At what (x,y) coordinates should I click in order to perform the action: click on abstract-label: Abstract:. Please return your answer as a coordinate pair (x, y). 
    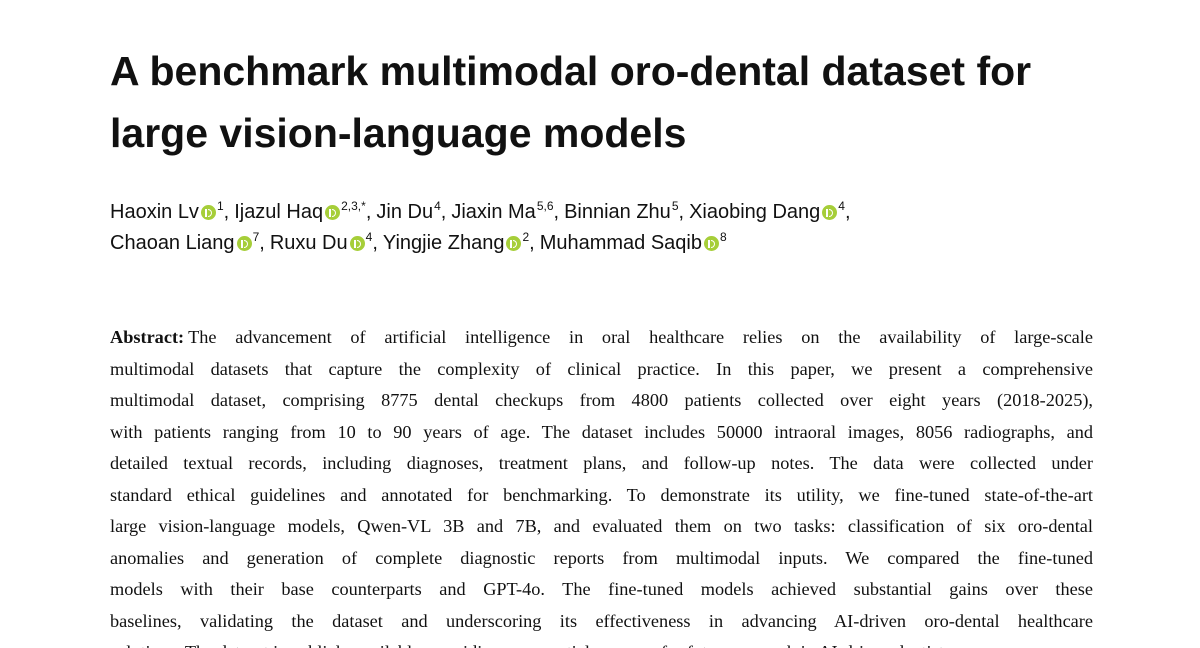
    Looking at the image, I should click on (147, 337).